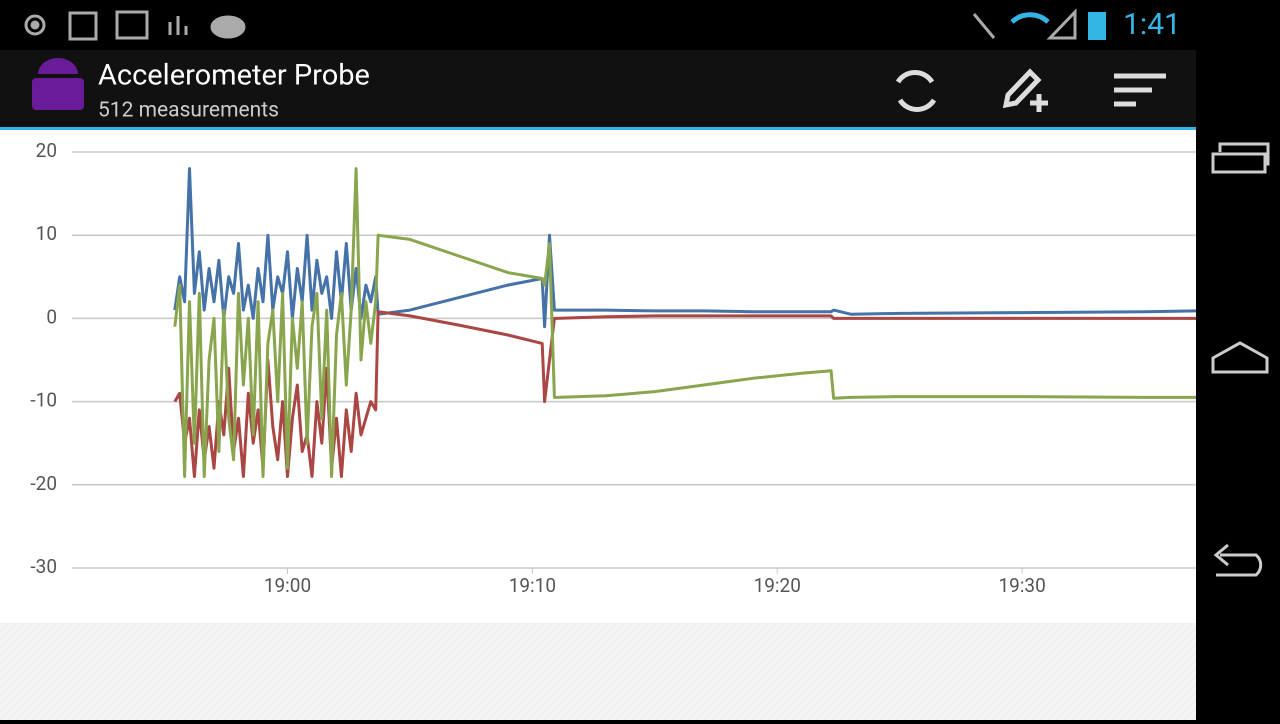 This screenshot has height=724, width=1280. What do you see at coordinates (46, 233) in the screenshot?
I see `y-tick-label: 10` at bounding box center [46, 233].